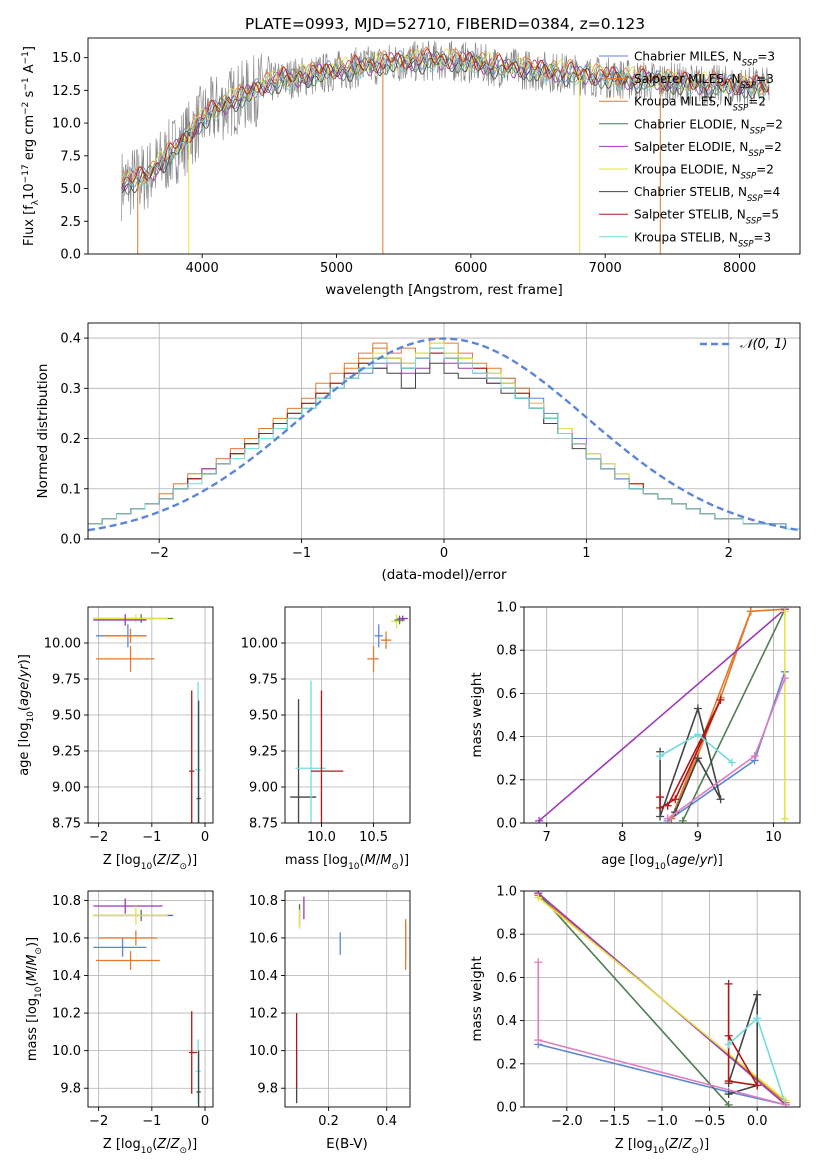 Image resolution: width=819 pixels, height=1174 pixels. Describe the element at coordinates (662, 834) in the screenshot. I see `weight-vs-age-x-ticks: 7 8 9 10` at that location.